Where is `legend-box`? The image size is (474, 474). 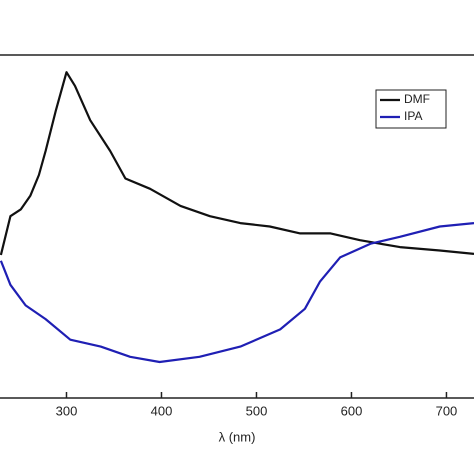 legend-box is located at coordinates (411, 109).